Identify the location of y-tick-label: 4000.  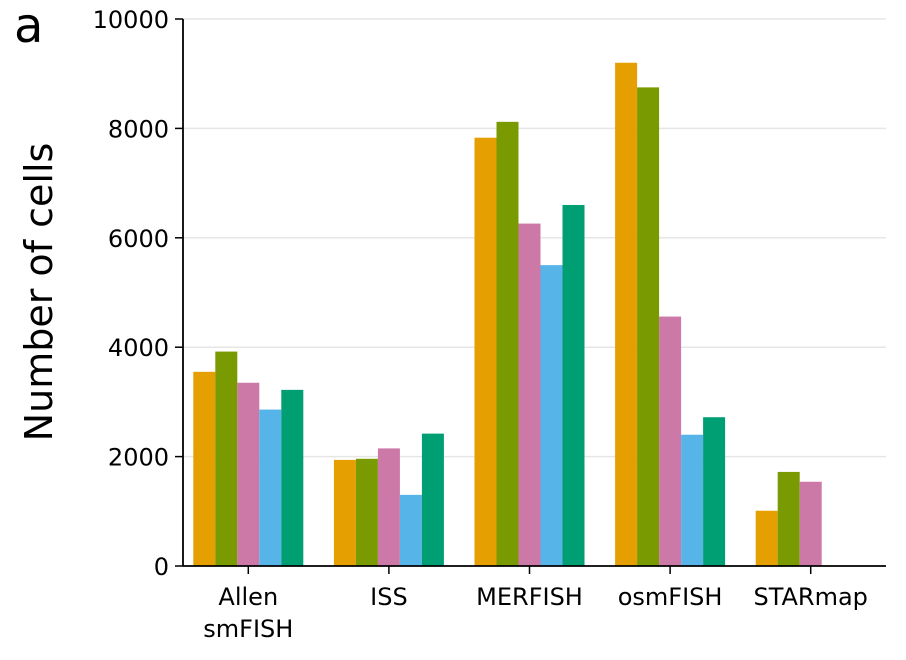
(138, 348).